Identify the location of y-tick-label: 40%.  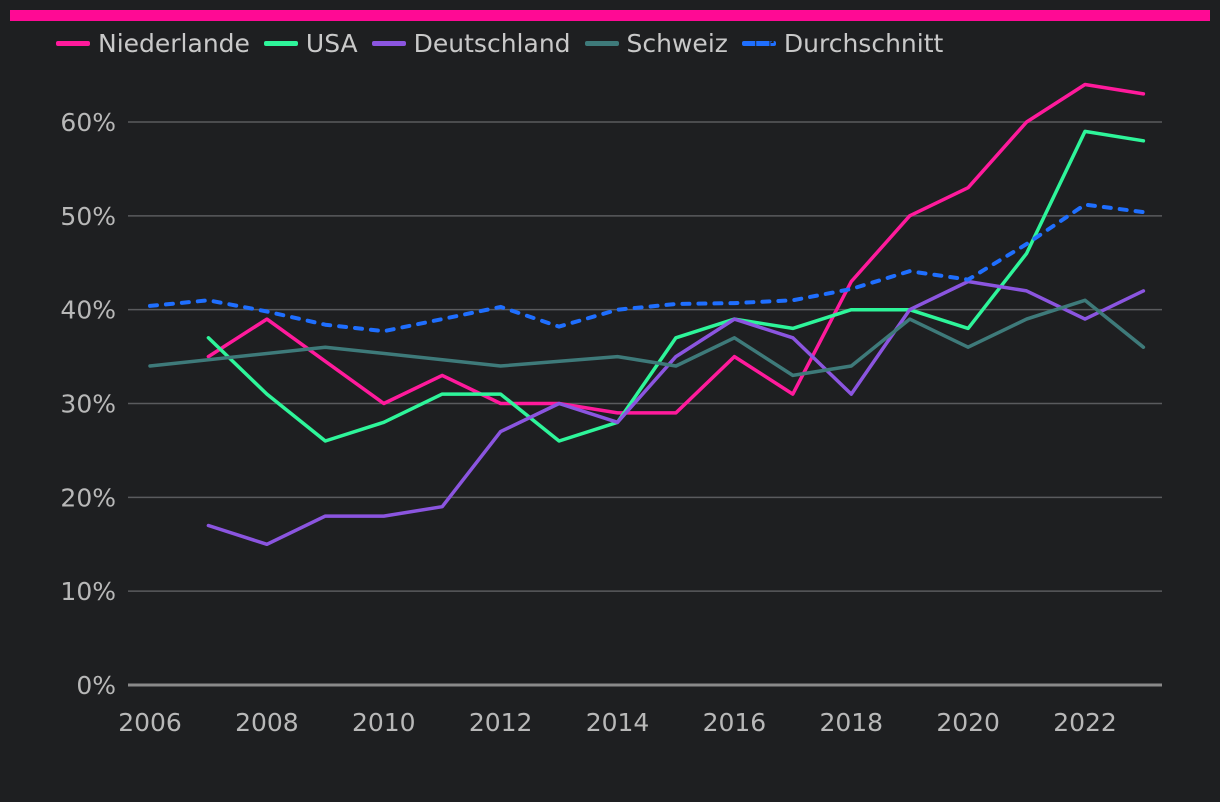
(88, 310).